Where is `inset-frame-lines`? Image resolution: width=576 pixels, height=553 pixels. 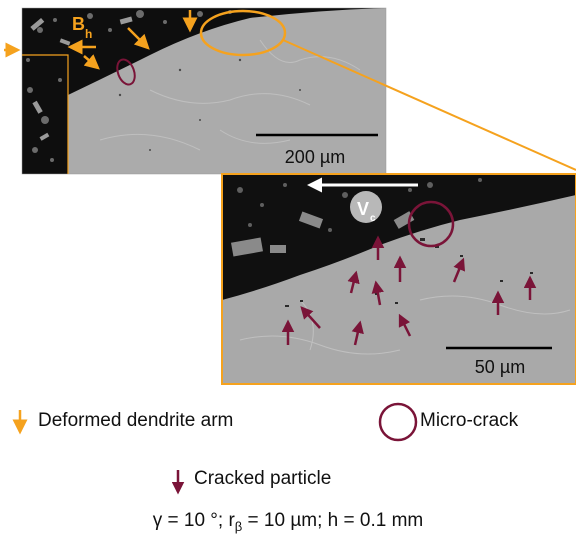 inset-frame-lines is located at coordinates (45, 114).